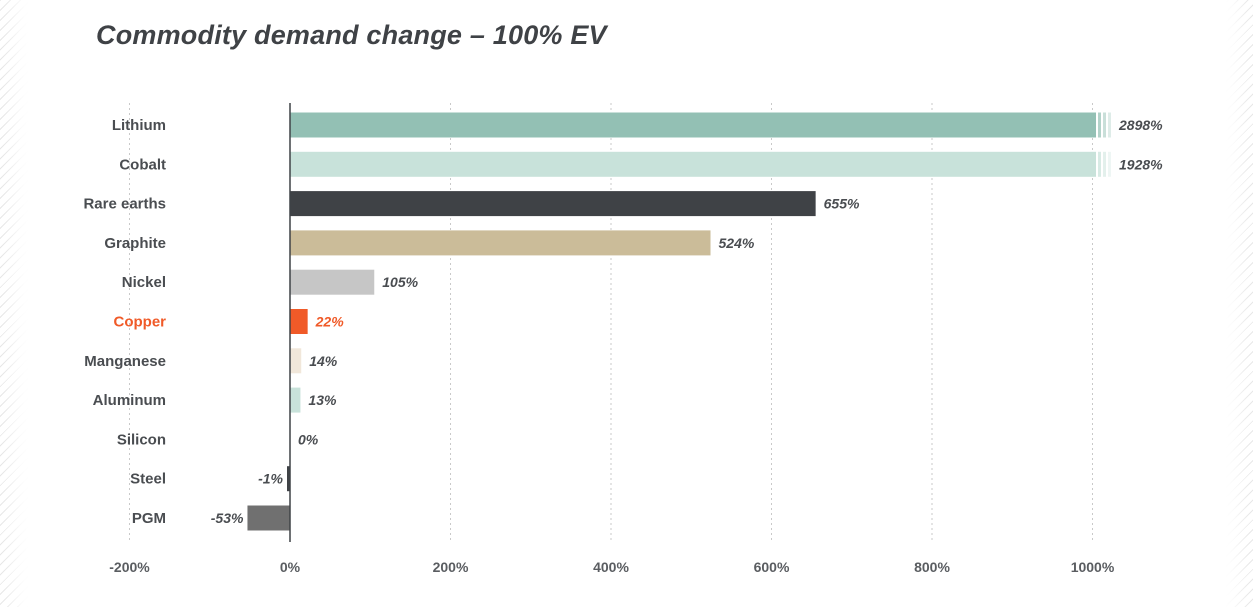 The image size is (1253, 607). Describe the element at coordinates (149, 518) in the screenshot. I see `category-label: PGM` at that location.